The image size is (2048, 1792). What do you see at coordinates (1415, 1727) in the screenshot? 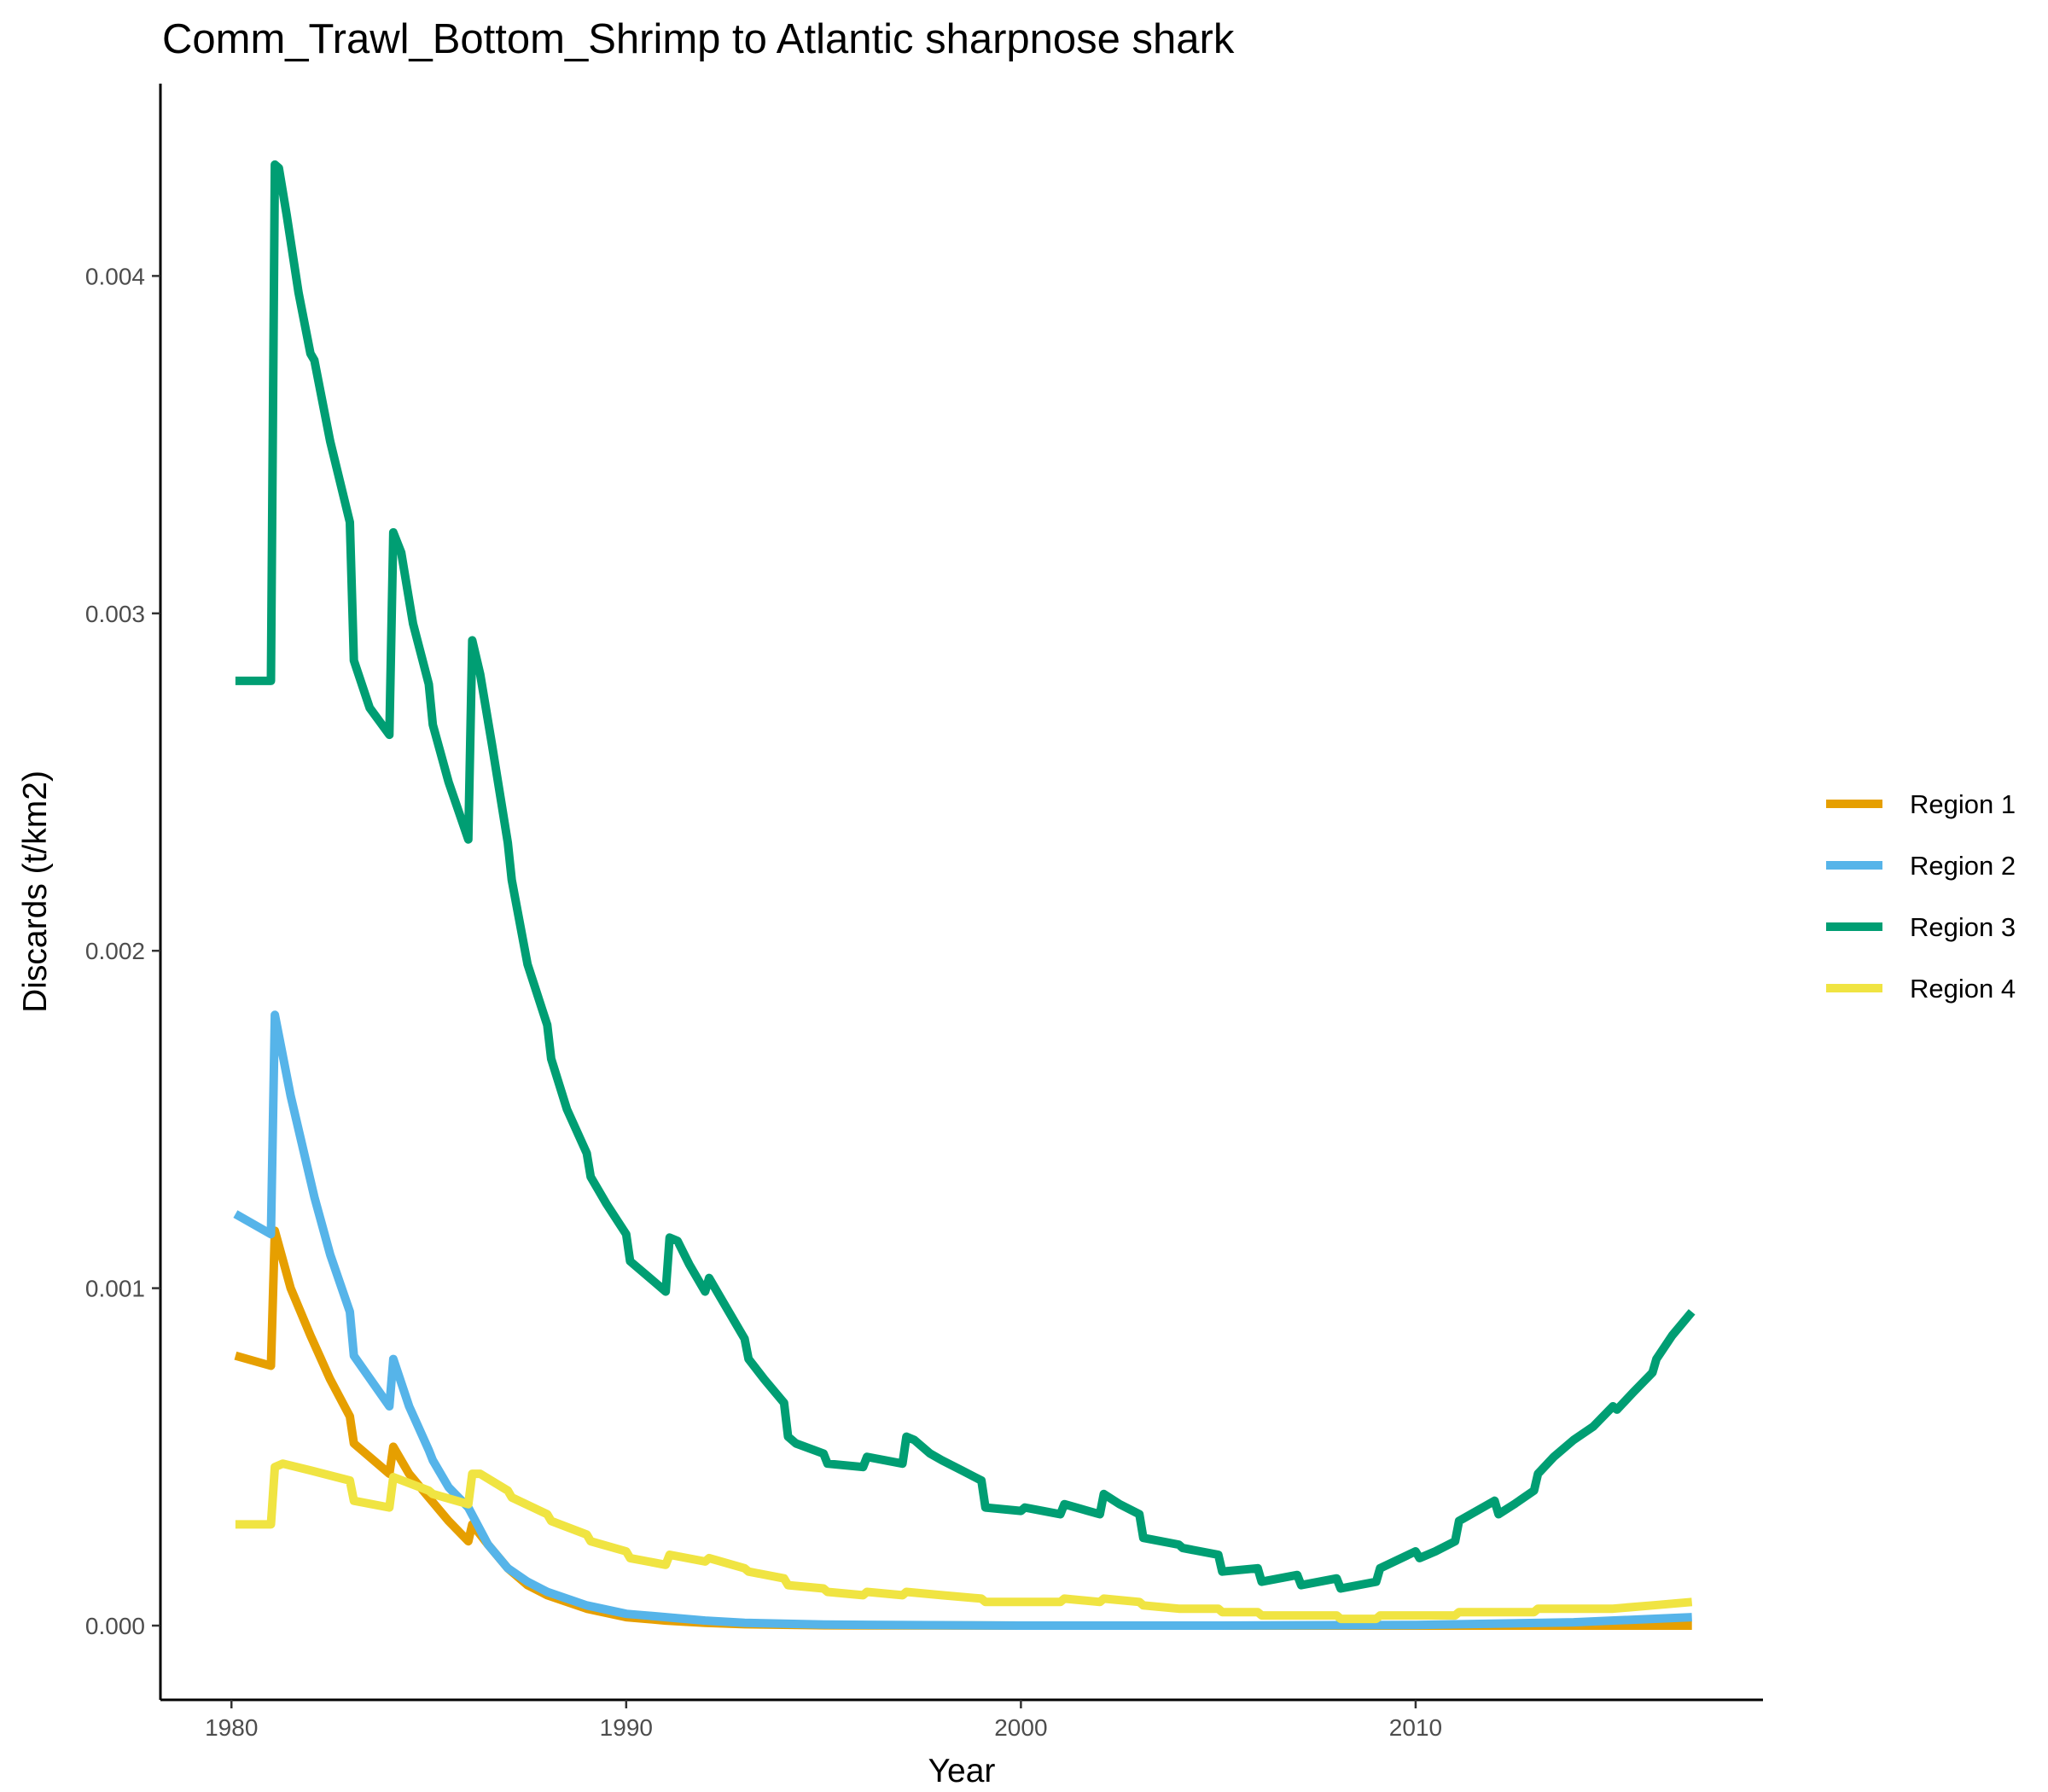
I see `x-tick-label: 2010` at bounding box center [1415, 1727].